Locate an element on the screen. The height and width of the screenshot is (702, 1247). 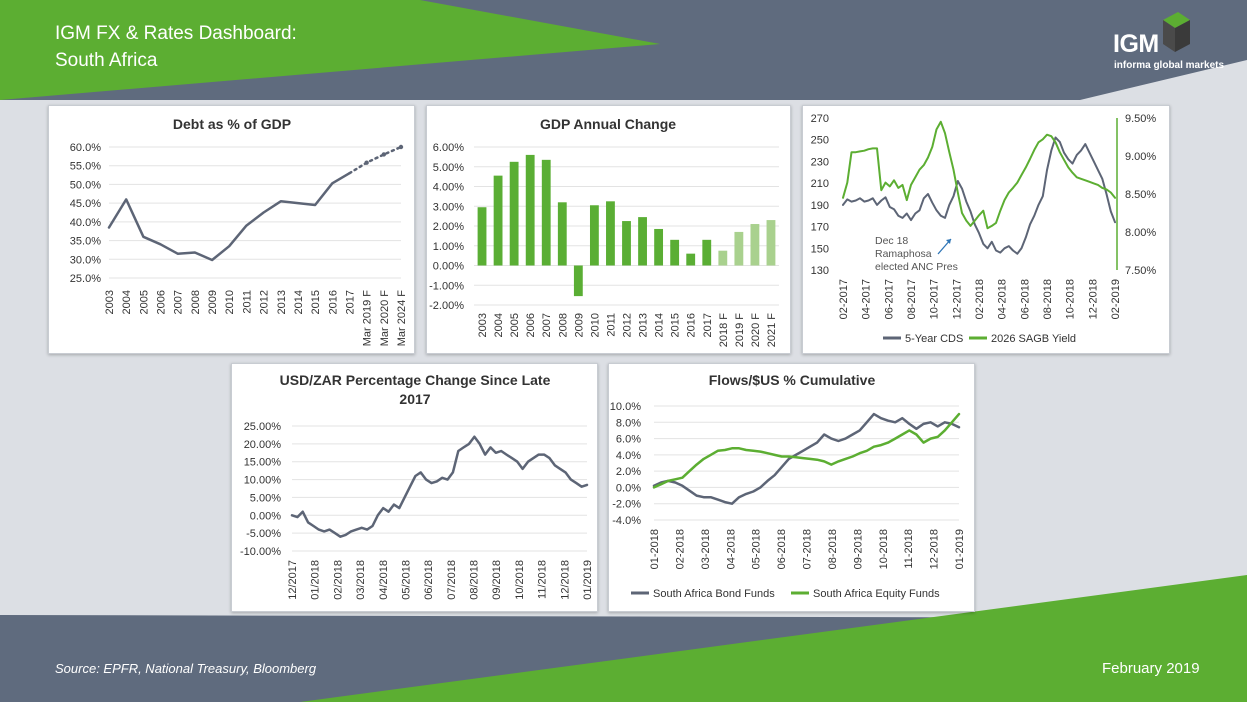
chart-title: USD/ZAR Percentage Change Since Late is located at coordinates (415, 380).